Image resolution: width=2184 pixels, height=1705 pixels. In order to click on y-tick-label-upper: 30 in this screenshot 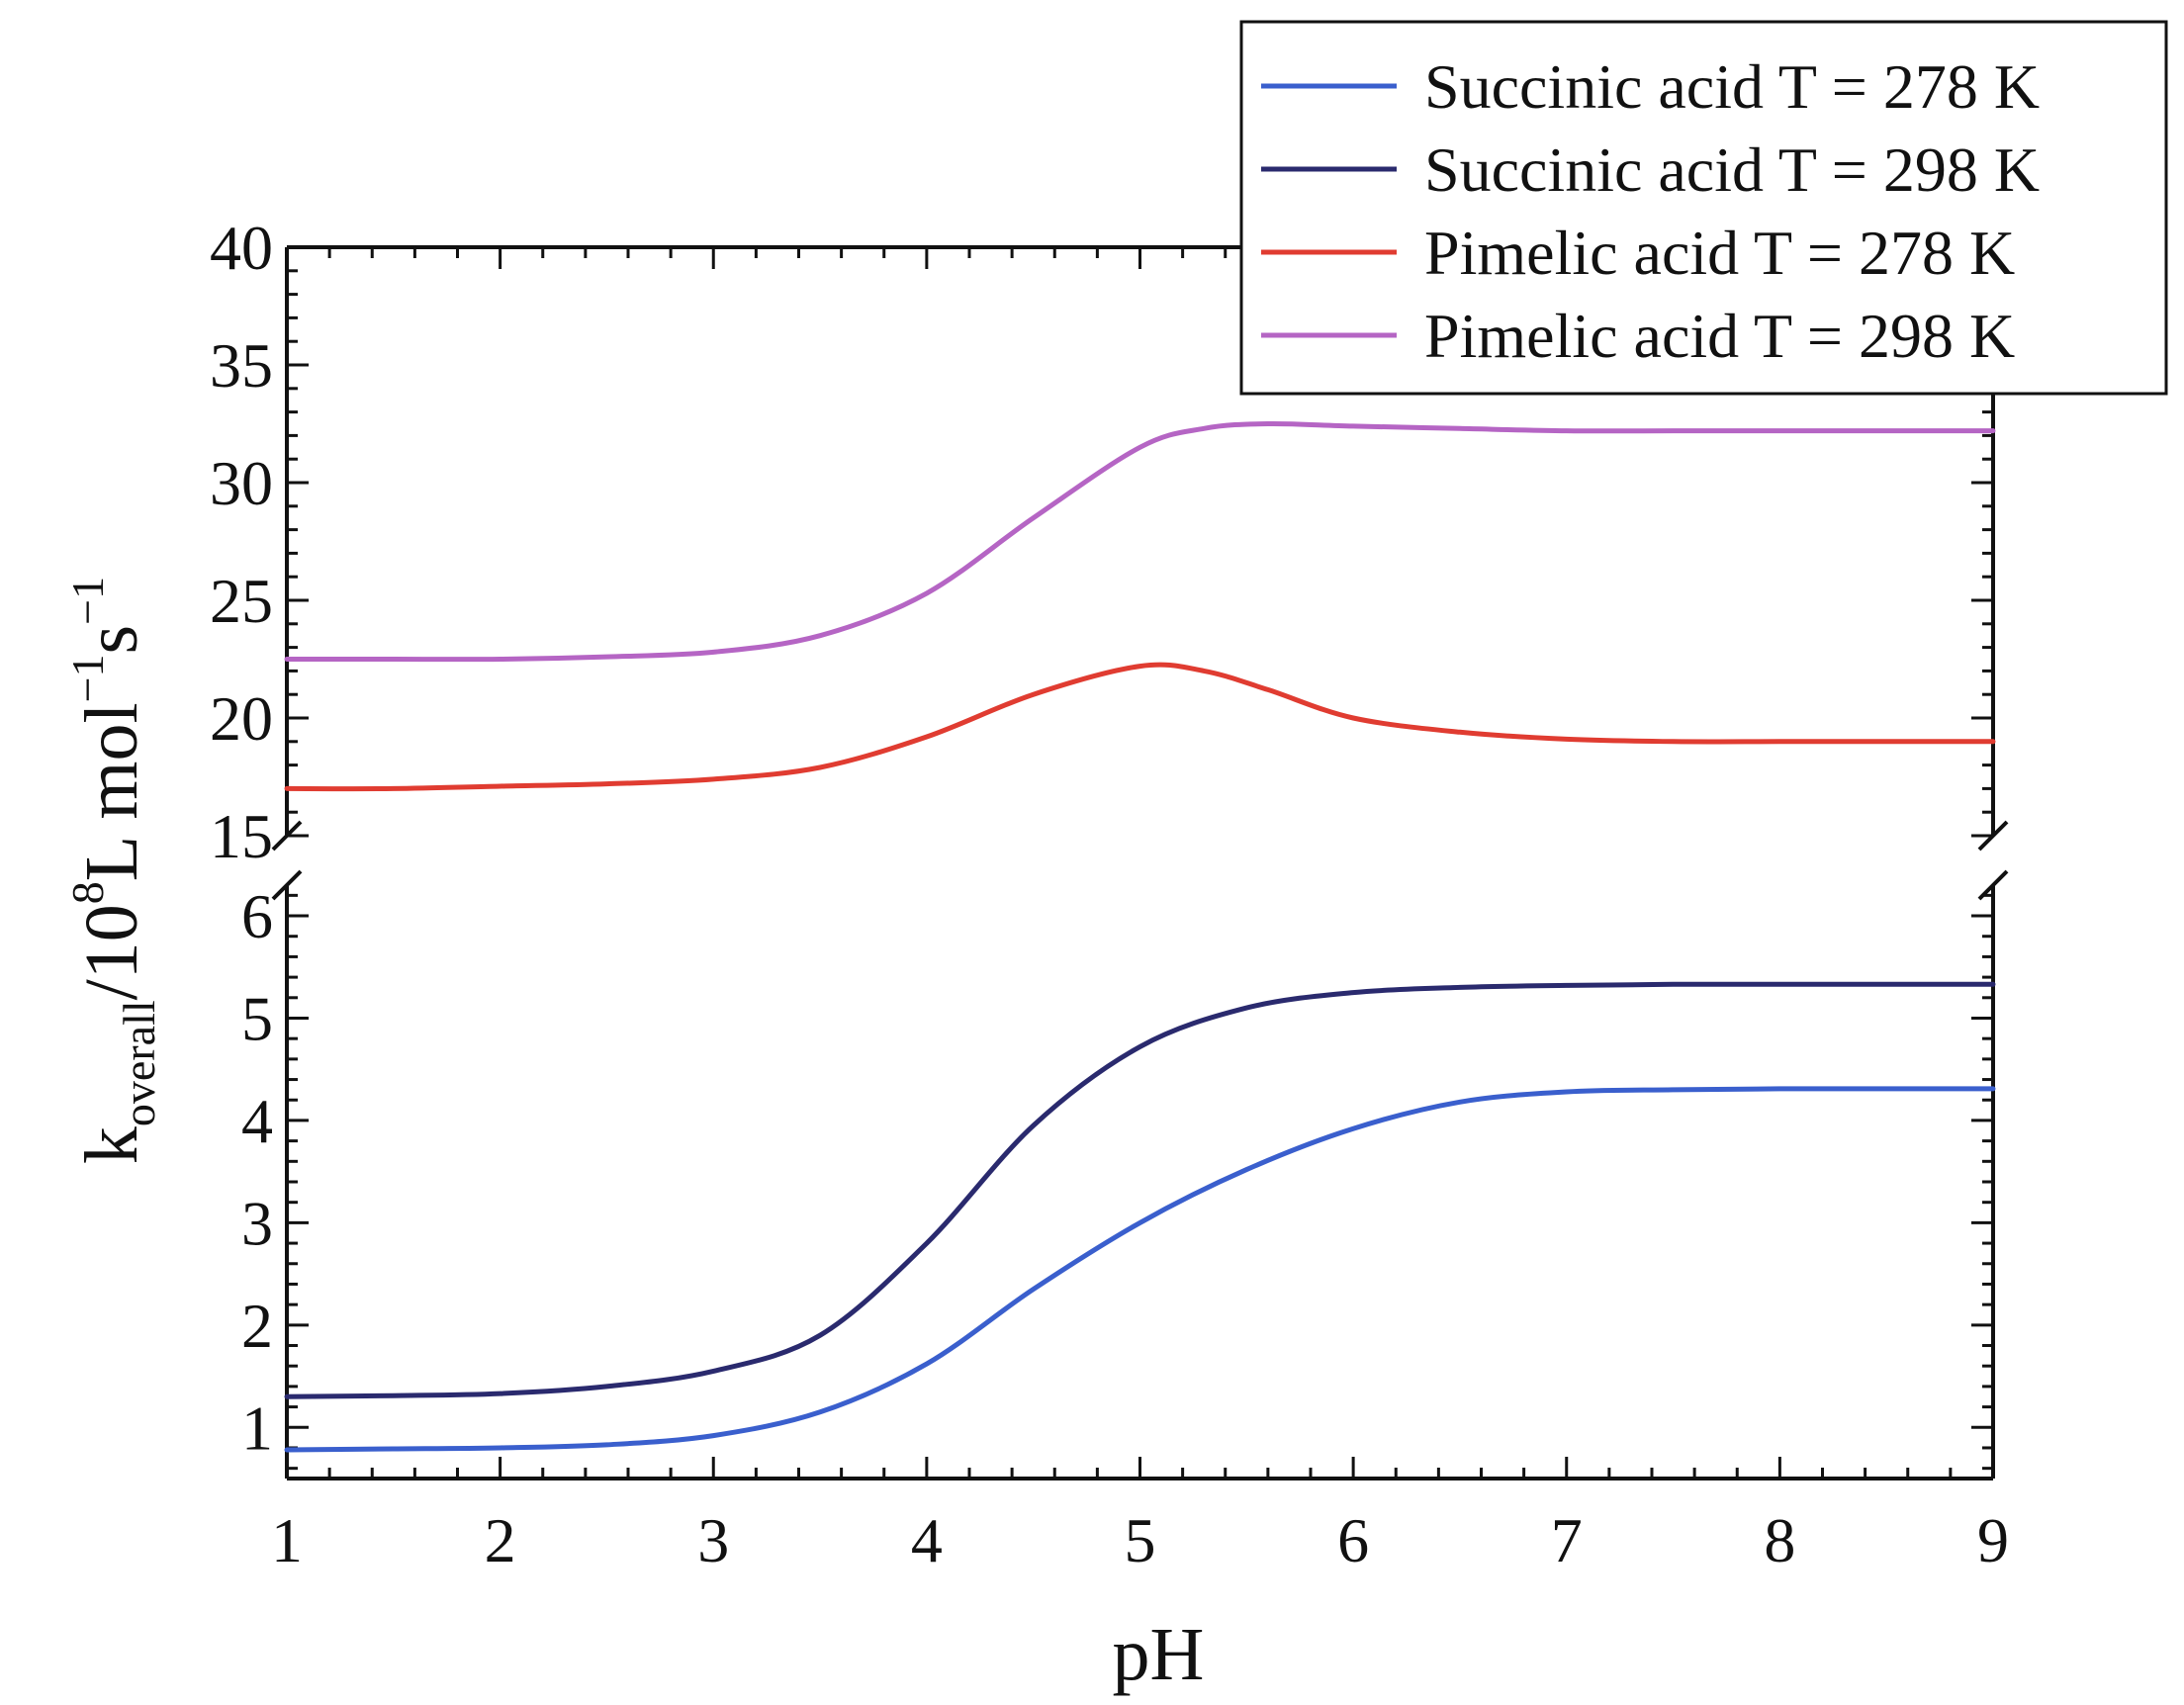, I will do `click(241, 483)`.